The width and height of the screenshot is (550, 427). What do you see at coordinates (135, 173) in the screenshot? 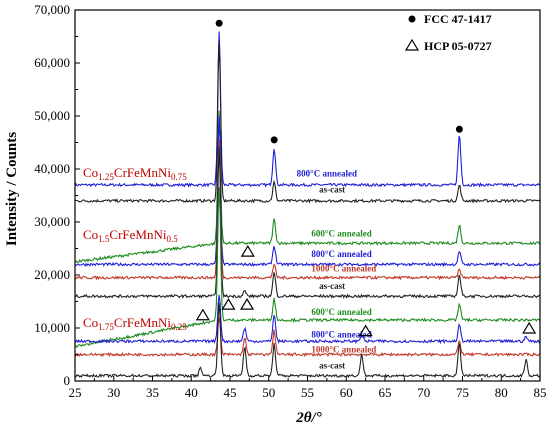
I see `composition-label-0: Co1.25CrFeMnNi0.75` at bounding box center [135, 173].